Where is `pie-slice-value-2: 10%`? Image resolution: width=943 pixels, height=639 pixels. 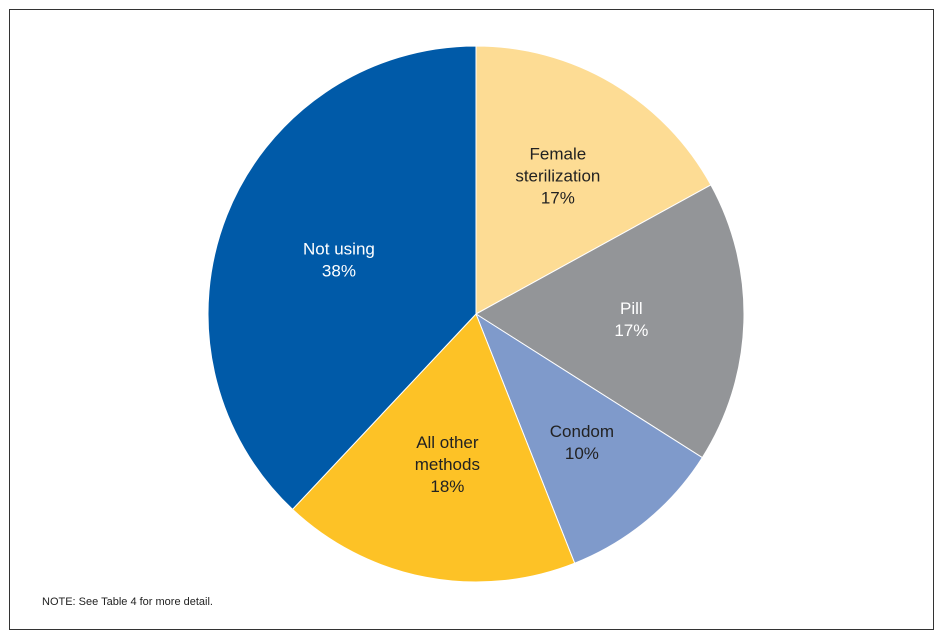 pie-slice-value-2: 10% is located at coordinates (582, 453).